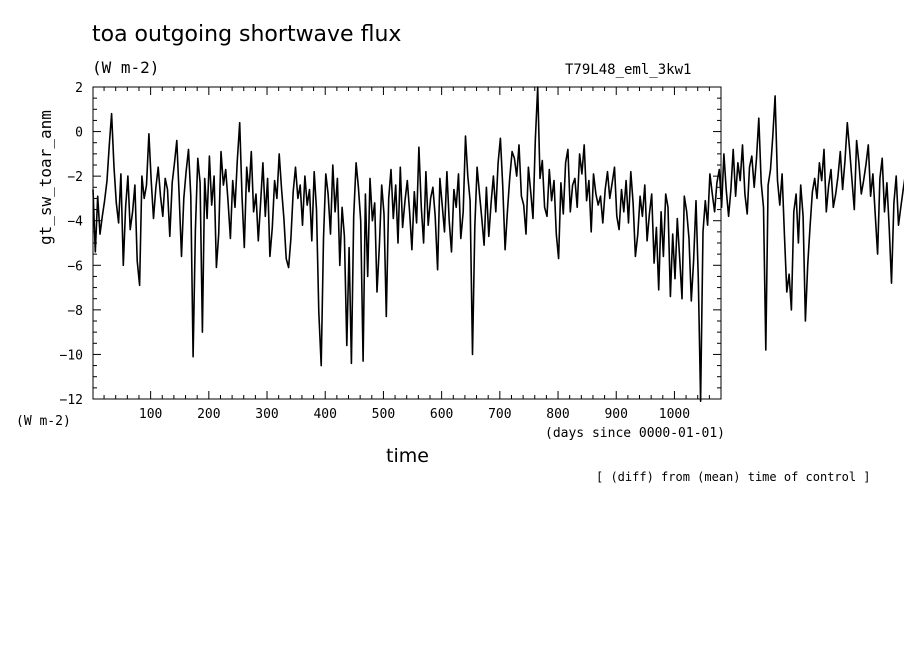 This screenshot has width=904, height=654. I want to click on y-tick-label: −10, so click(71, 355).